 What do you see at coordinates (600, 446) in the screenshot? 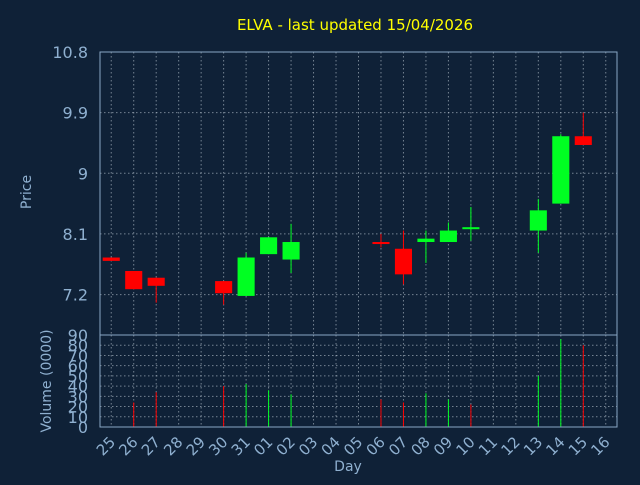
I see `x-tick-label: 16` at bounding box center [600, 446].